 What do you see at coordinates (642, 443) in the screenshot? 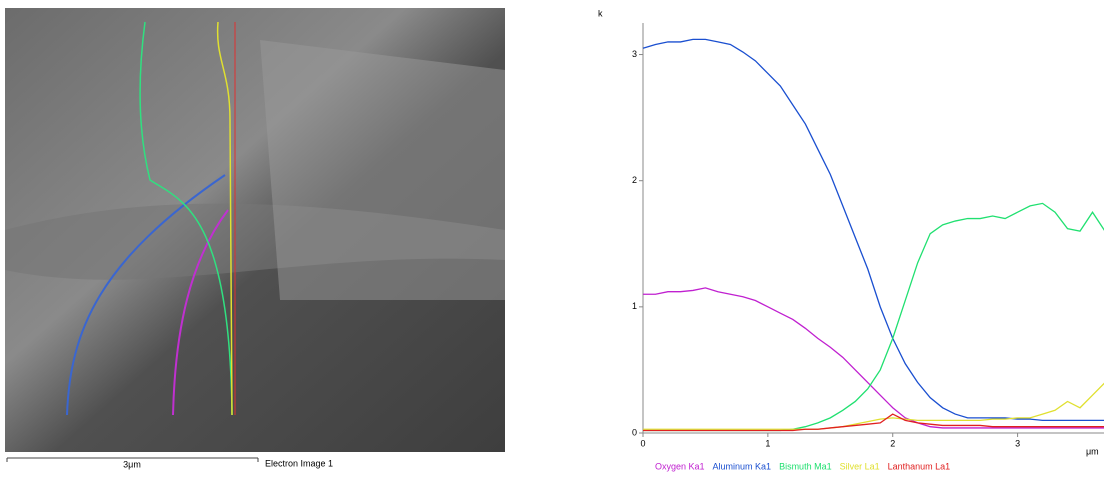
I see `x-tick-label: 0` at bounding box center [642, 443].